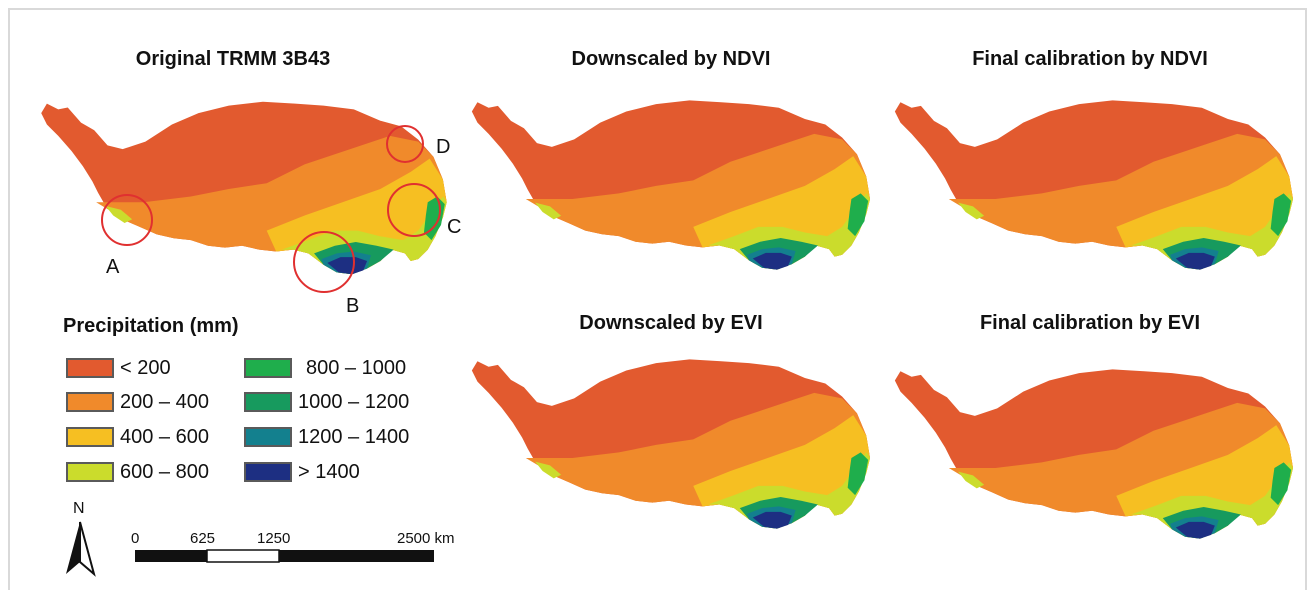 The height and width of the screenshot is (590, 1315). Describe the element at coordinates (285, 556) in the screenshot. I see `scale-bar` at that location.